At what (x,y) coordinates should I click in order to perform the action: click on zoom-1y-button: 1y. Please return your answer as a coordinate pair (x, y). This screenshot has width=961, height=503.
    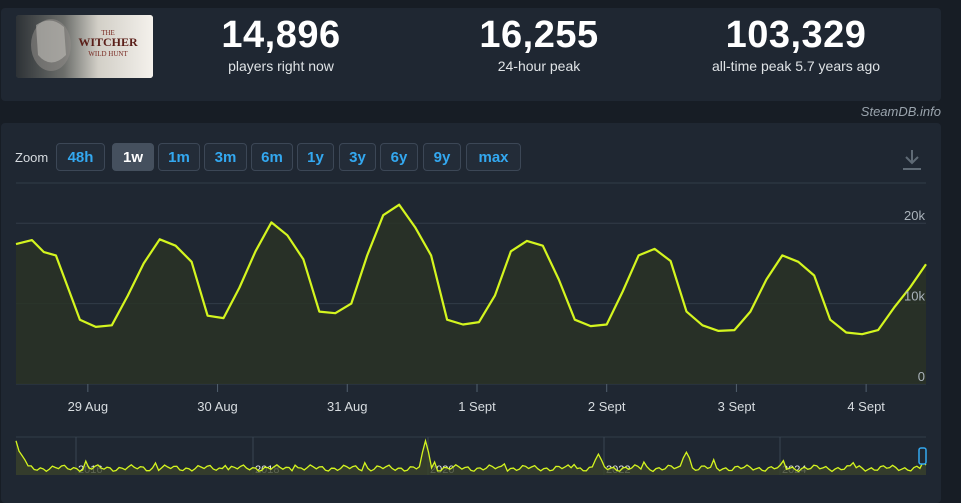
    Looking at the image, I should click on (315, 157).